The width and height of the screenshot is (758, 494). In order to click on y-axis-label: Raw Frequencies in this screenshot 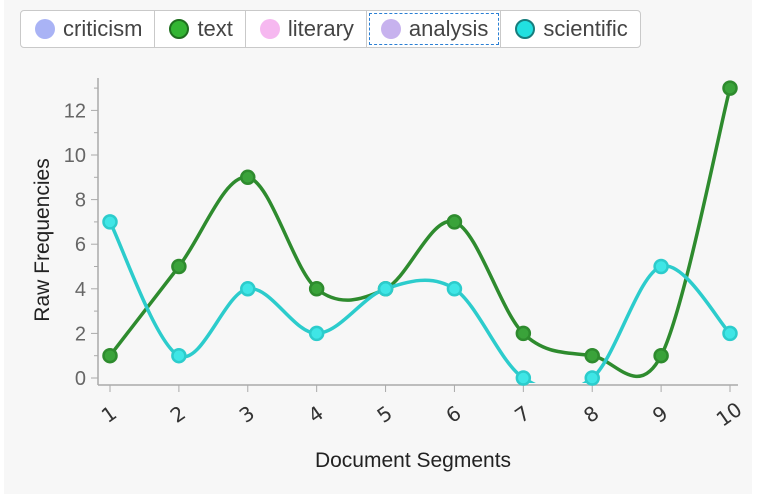, I will do `click(42, 239)`.